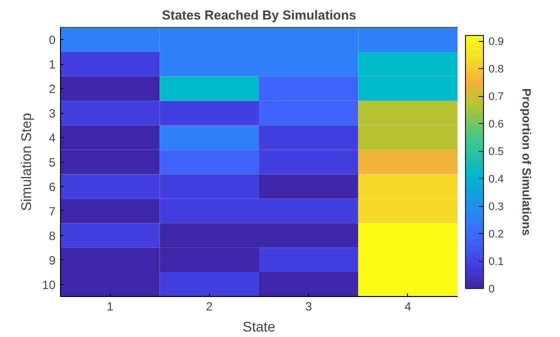  I want to click on color-bar-label: 0.8, so click(496, 70).